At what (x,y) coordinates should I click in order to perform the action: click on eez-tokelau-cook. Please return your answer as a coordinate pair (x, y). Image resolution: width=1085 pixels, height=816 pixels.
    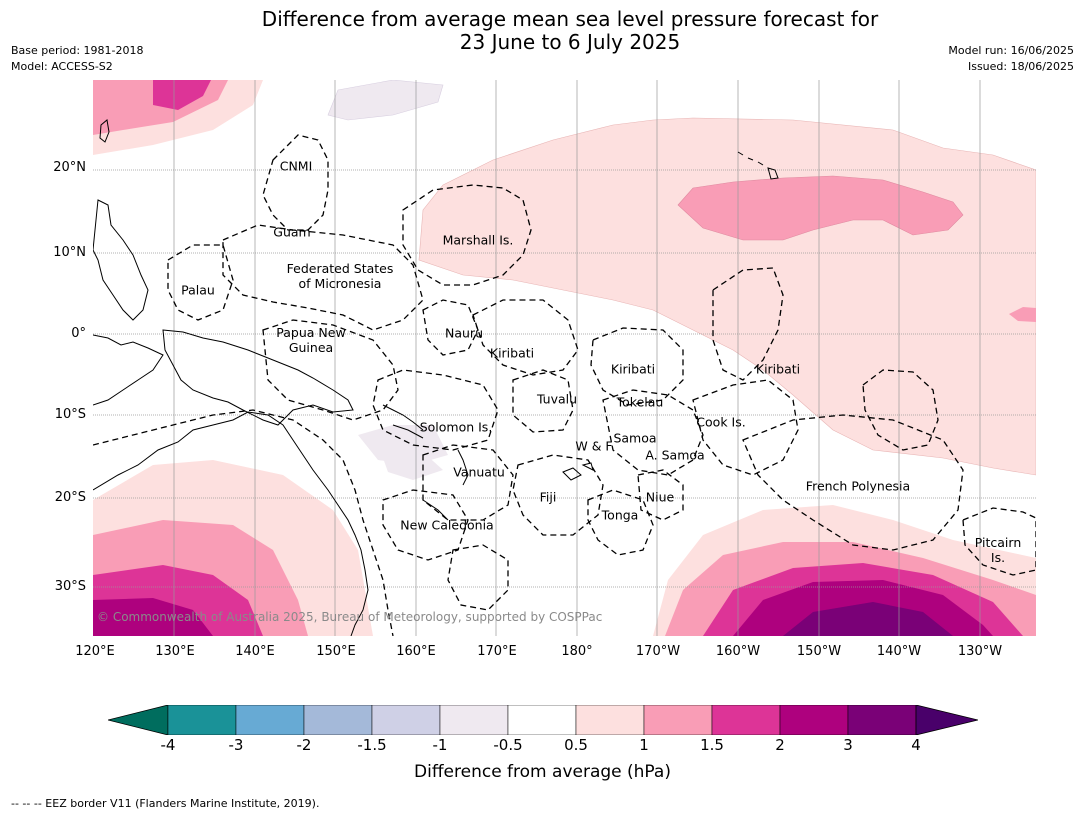
    Looking at the image, I should click on (653, 432).